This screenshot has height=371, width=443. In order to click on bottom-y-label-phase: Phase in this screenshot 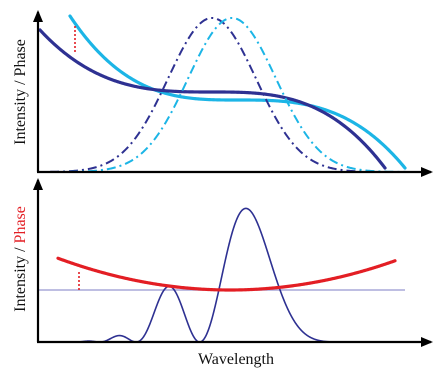, I will do `click(20, 224)`.